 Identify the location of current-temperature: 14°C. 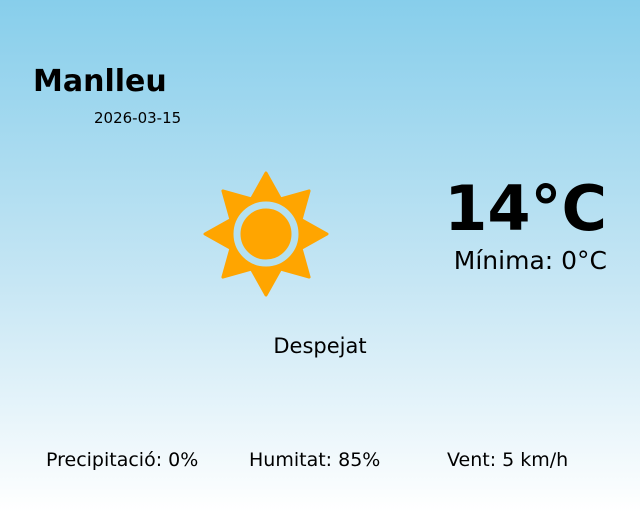
(525, 208).